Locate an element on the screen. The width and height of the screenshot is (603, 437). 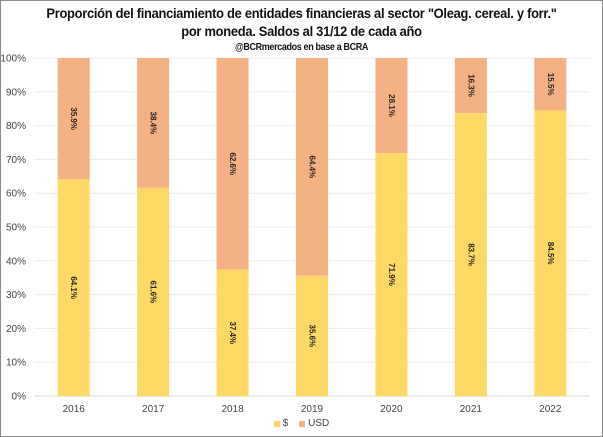
y-tick-label: 10% is located at coordinates (16, 363).